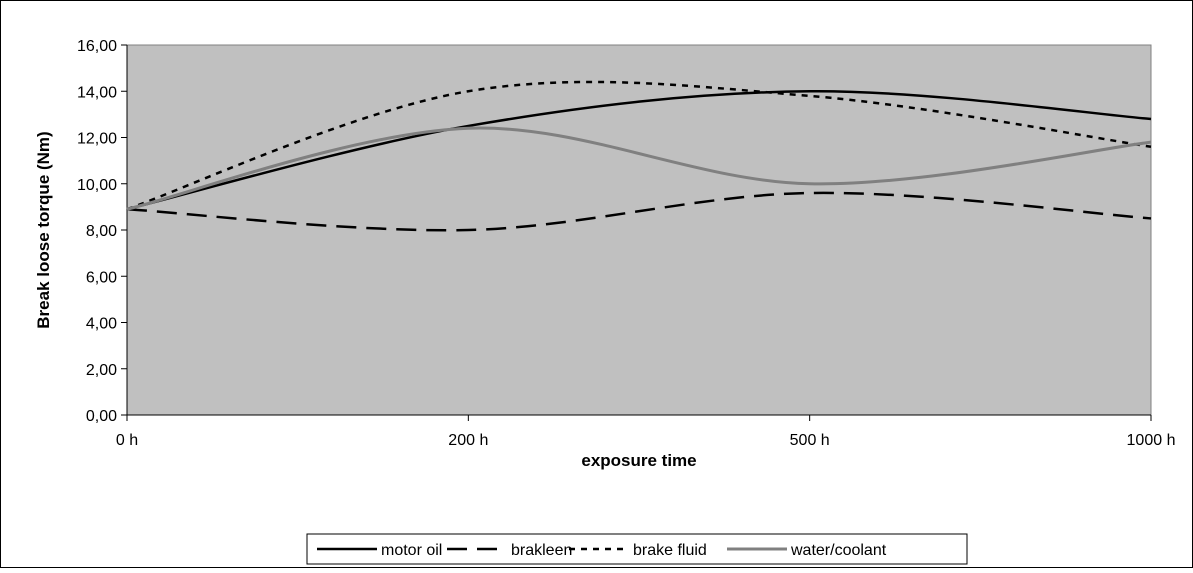  I want to click on legend-box, so click(637, 549).